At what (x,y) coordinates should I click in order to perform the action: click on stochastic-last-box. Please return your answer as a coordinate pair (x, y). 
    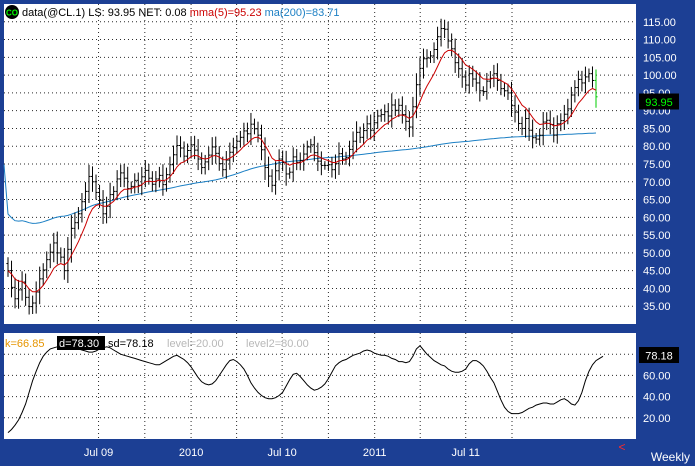
    Looking at the image, I should click on (659, 355).